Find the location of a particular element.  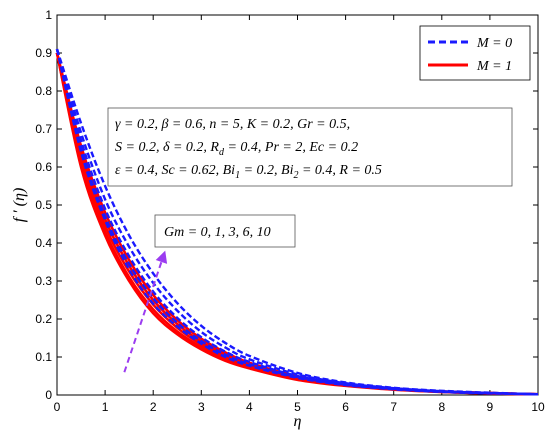

y-tick-label: 1 is located at coordinates (48, 15).